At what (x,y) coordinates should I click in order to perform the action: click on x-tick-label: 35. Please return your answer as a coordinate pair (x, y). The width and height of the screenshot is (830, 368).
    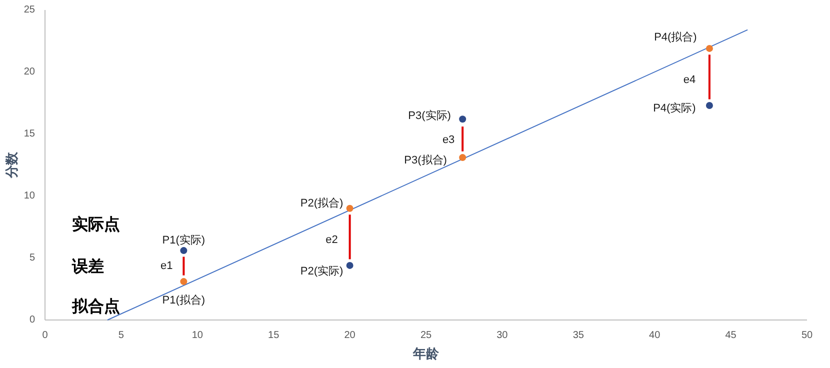
    Looking at the image, I should click on (578, 335).